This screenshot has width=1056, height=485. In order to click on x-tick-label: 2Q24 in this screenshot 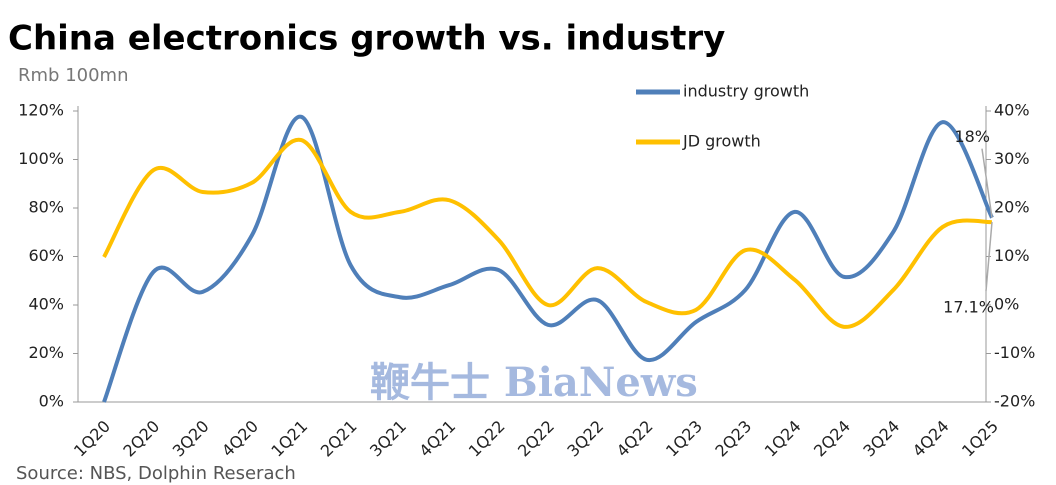, I will do `click(832, 439)`.